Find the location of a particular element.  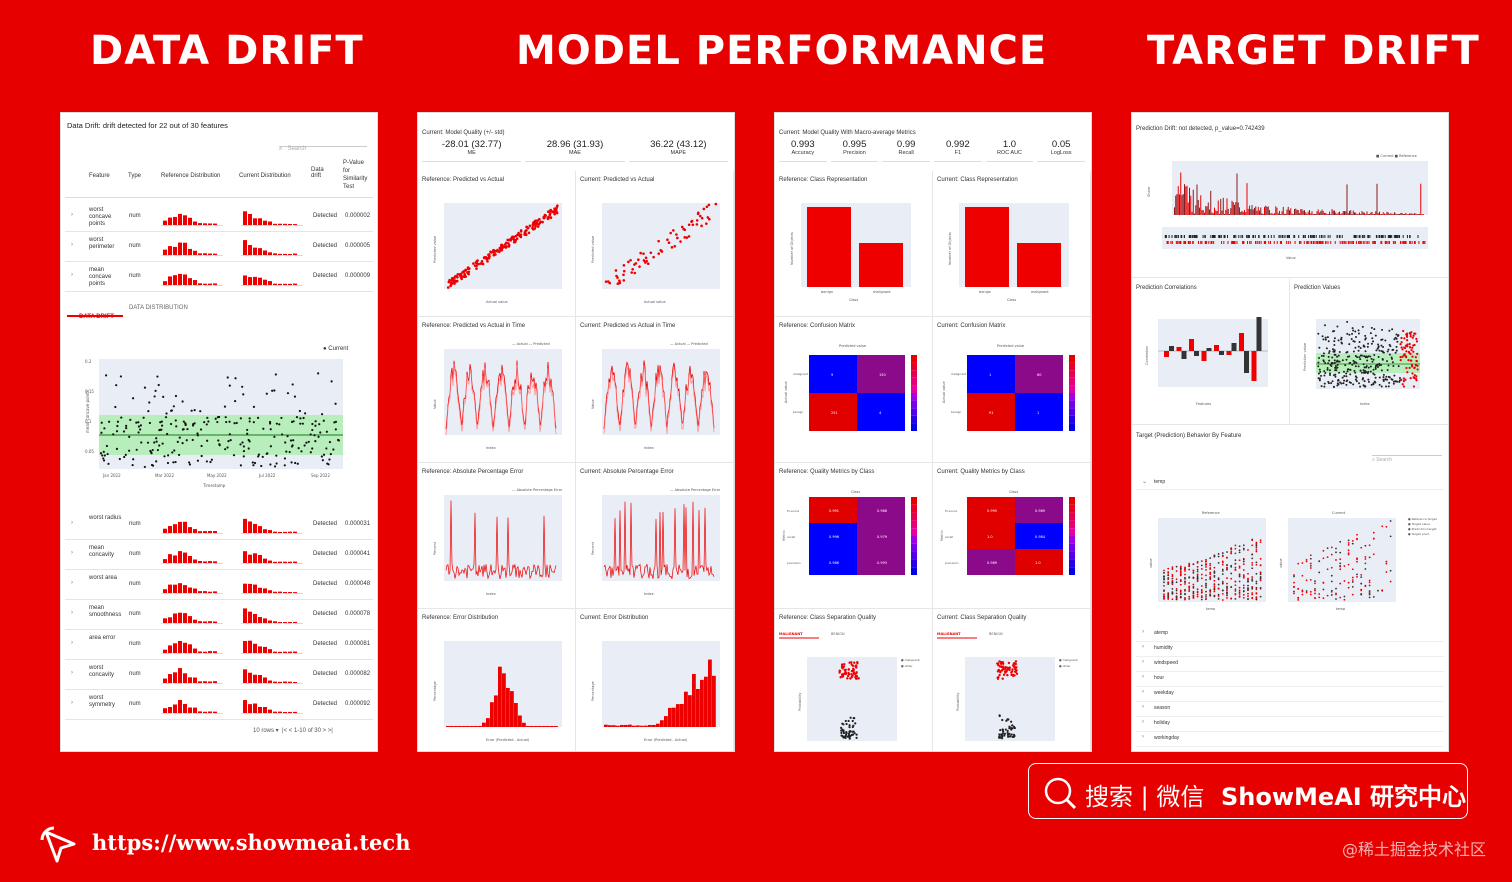

tab-data-distribution: DATA DISTRIBUTION is located at coordinates (158, 308).